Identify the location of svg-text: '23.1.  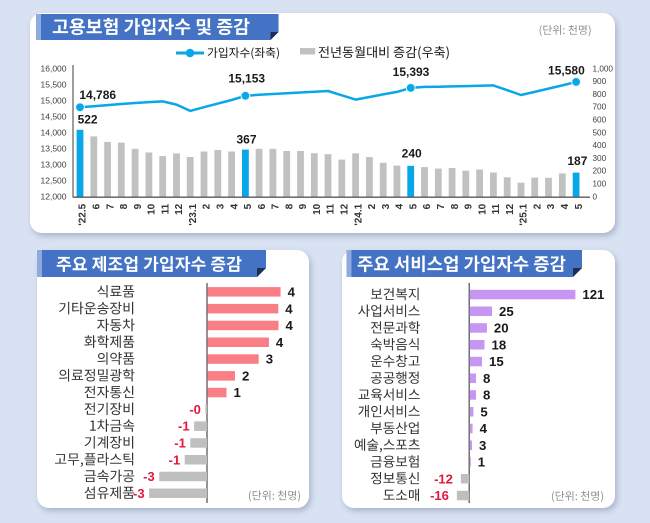
(193, 214).